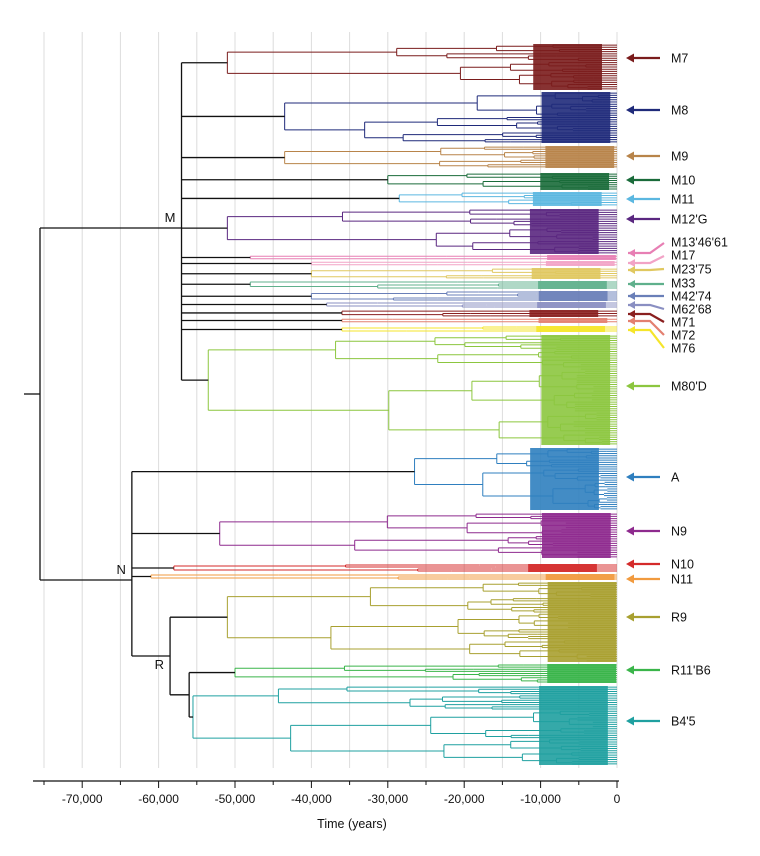 This screenshot has width=760, height=856. Describe the element at coordinates (158, 799) in the screenshot. I see `x-tick-label: -60,000` at that location.